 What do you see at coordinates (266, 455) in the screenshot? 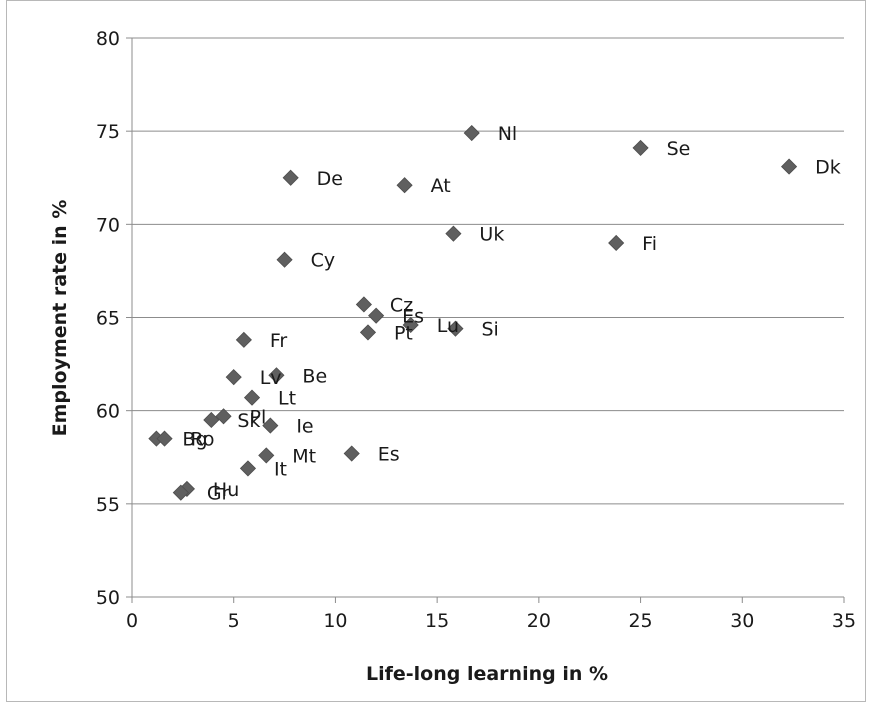
I see `data-point-mt` at bounding box center [266, 455].